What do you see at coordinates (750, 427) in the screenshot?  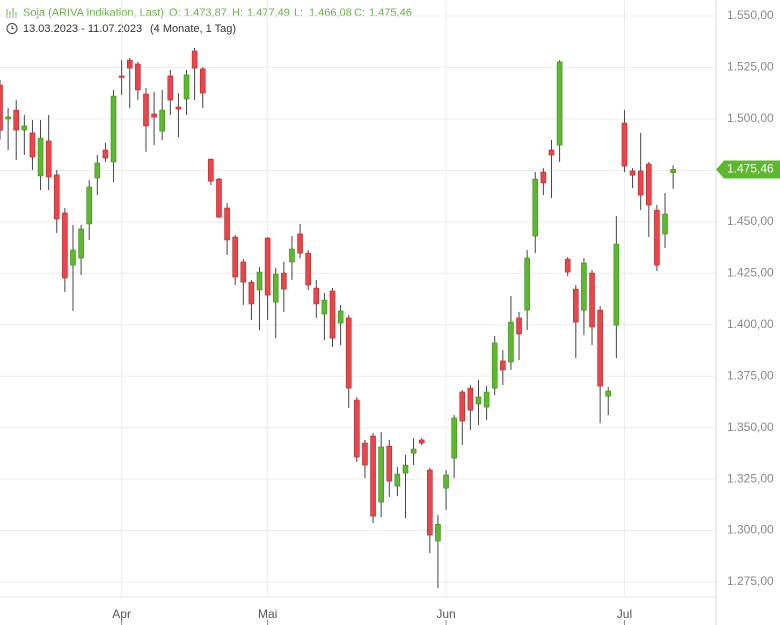 I see `y-tick-label: 1.350,00` at bounding box center [750, 427].